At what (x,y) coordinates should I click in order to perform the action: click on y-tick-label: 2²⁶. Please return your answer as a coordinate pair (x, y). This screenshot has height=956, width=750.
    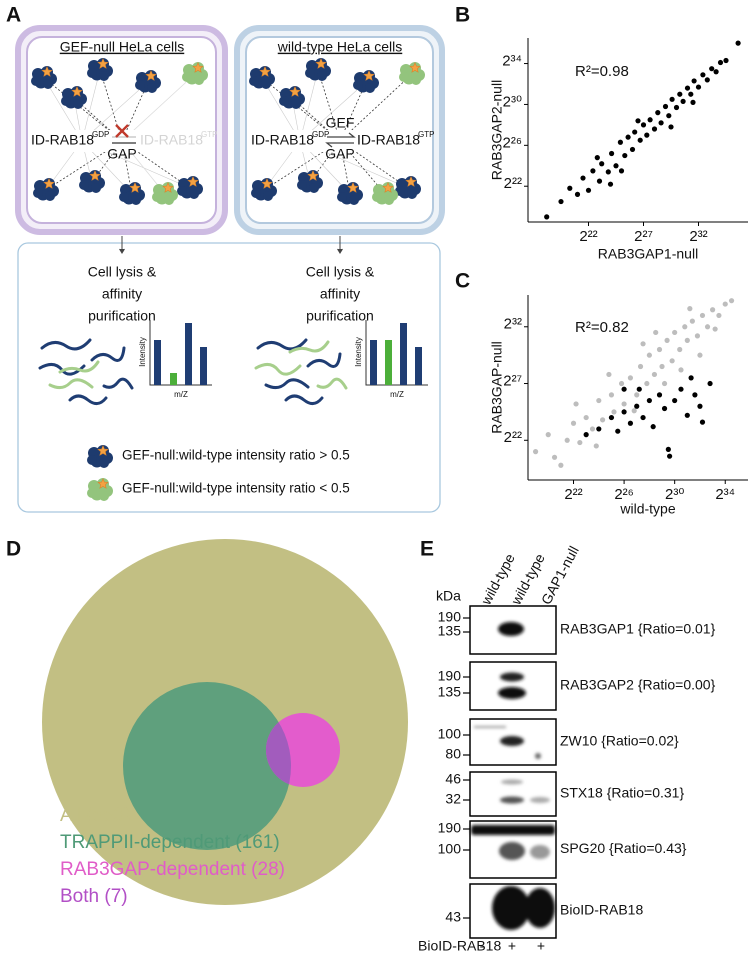
    Looking at the image, I should click on (512, 142).